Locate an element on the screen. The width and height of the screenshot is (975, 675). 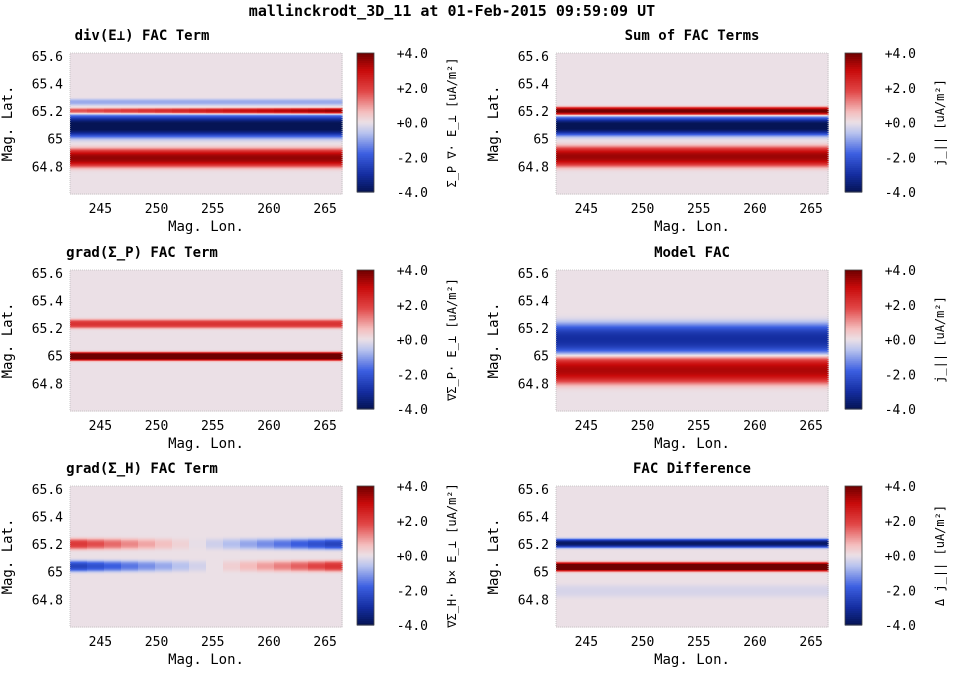
x-axis-label: Mag. Lon. is located at coordinates (692, 444).